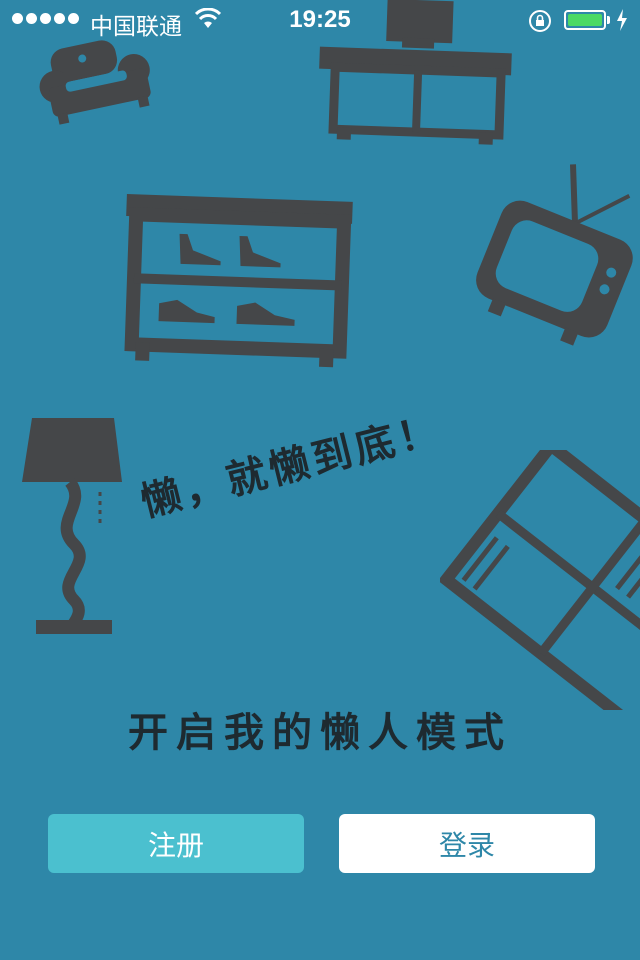 The image size is (640, 960). Describe the element at coordinates (238, 281) in the screenshot. I see `shoe-cabinet-icon` at that location.